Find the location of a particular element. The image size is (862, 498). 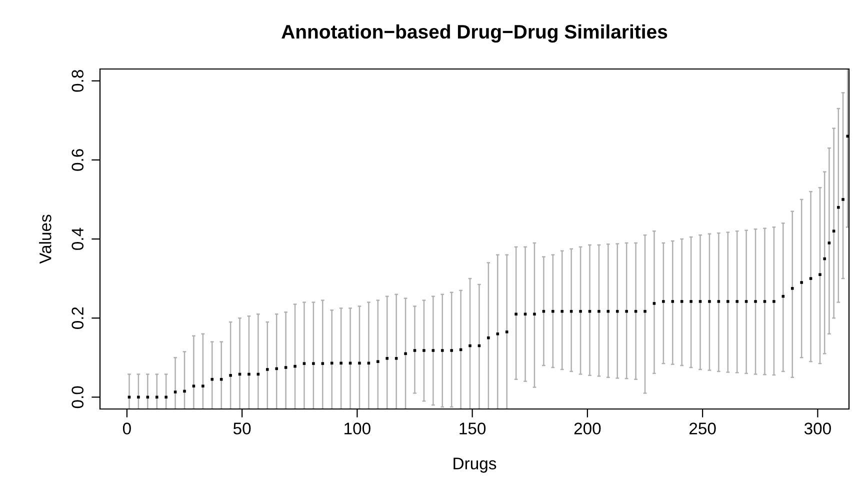

y-axis-title: Values is located at coordinates (45, 239).